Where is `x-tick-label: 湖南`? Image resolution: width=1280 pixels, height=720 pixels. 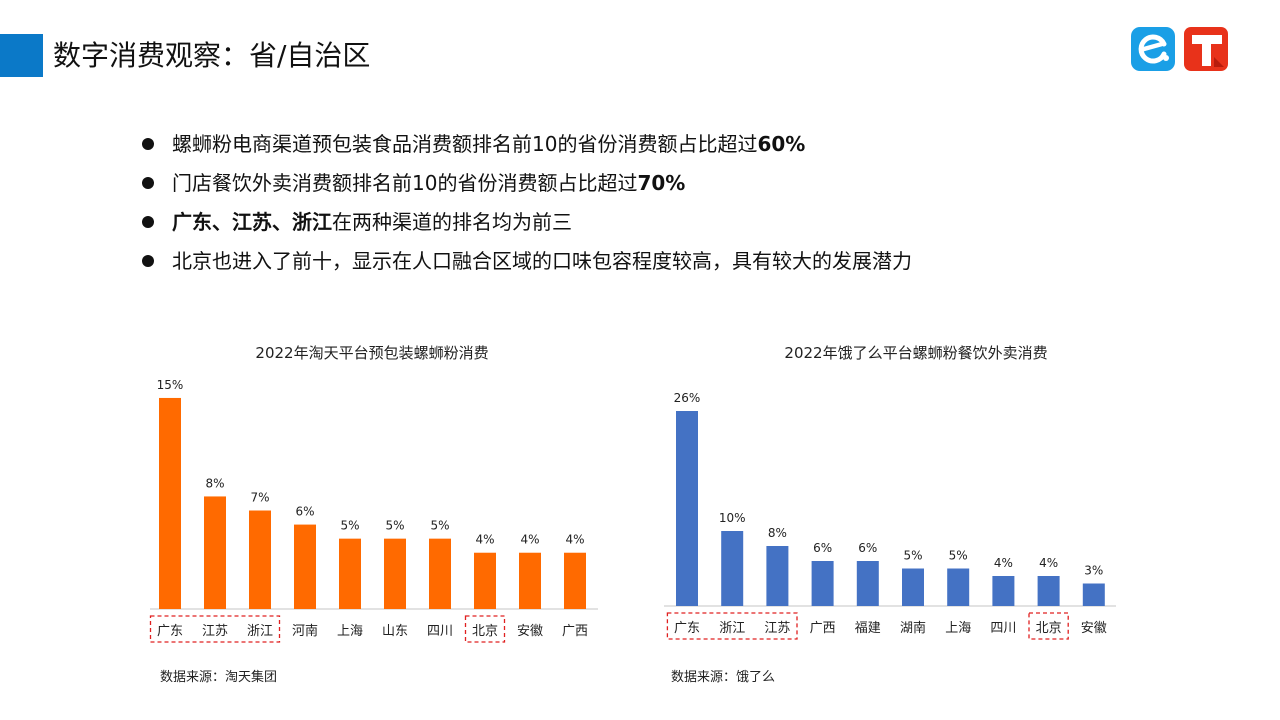
x-tick-label: 湖南 is located at coordinates (913, 628).